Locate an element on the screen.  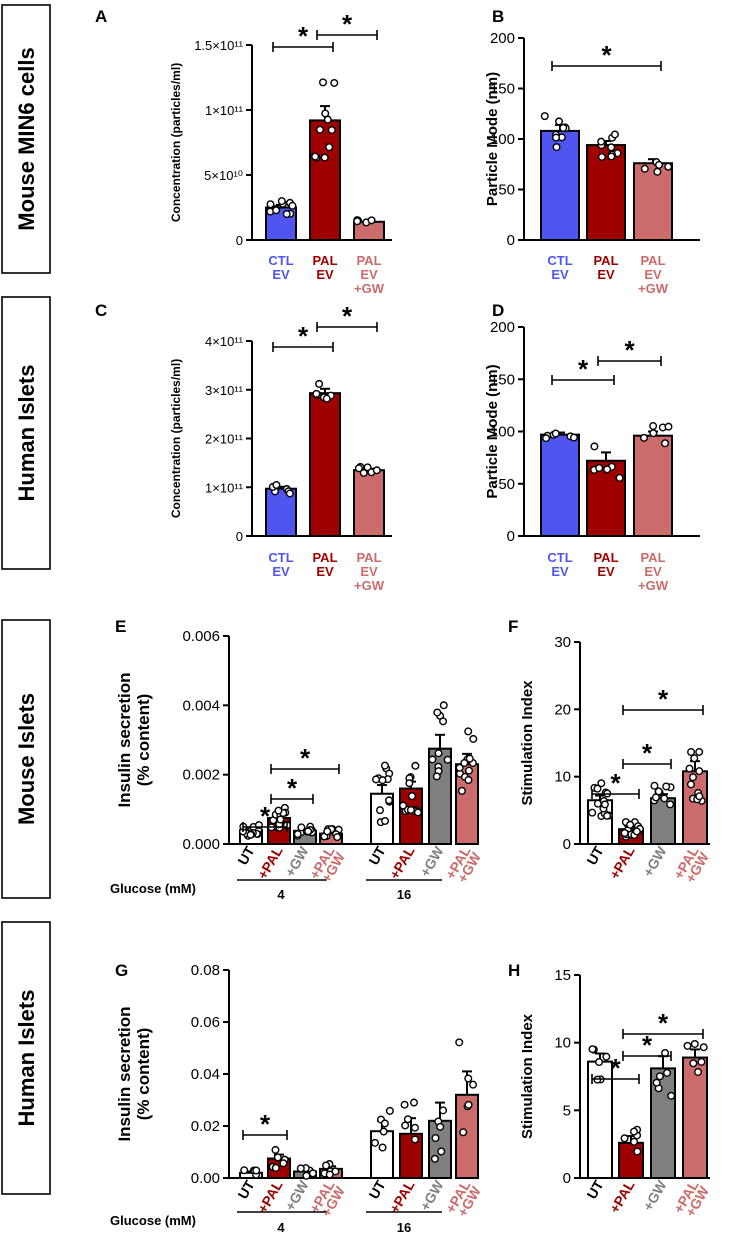
panel-label: C is located at coordinates (101, 310).